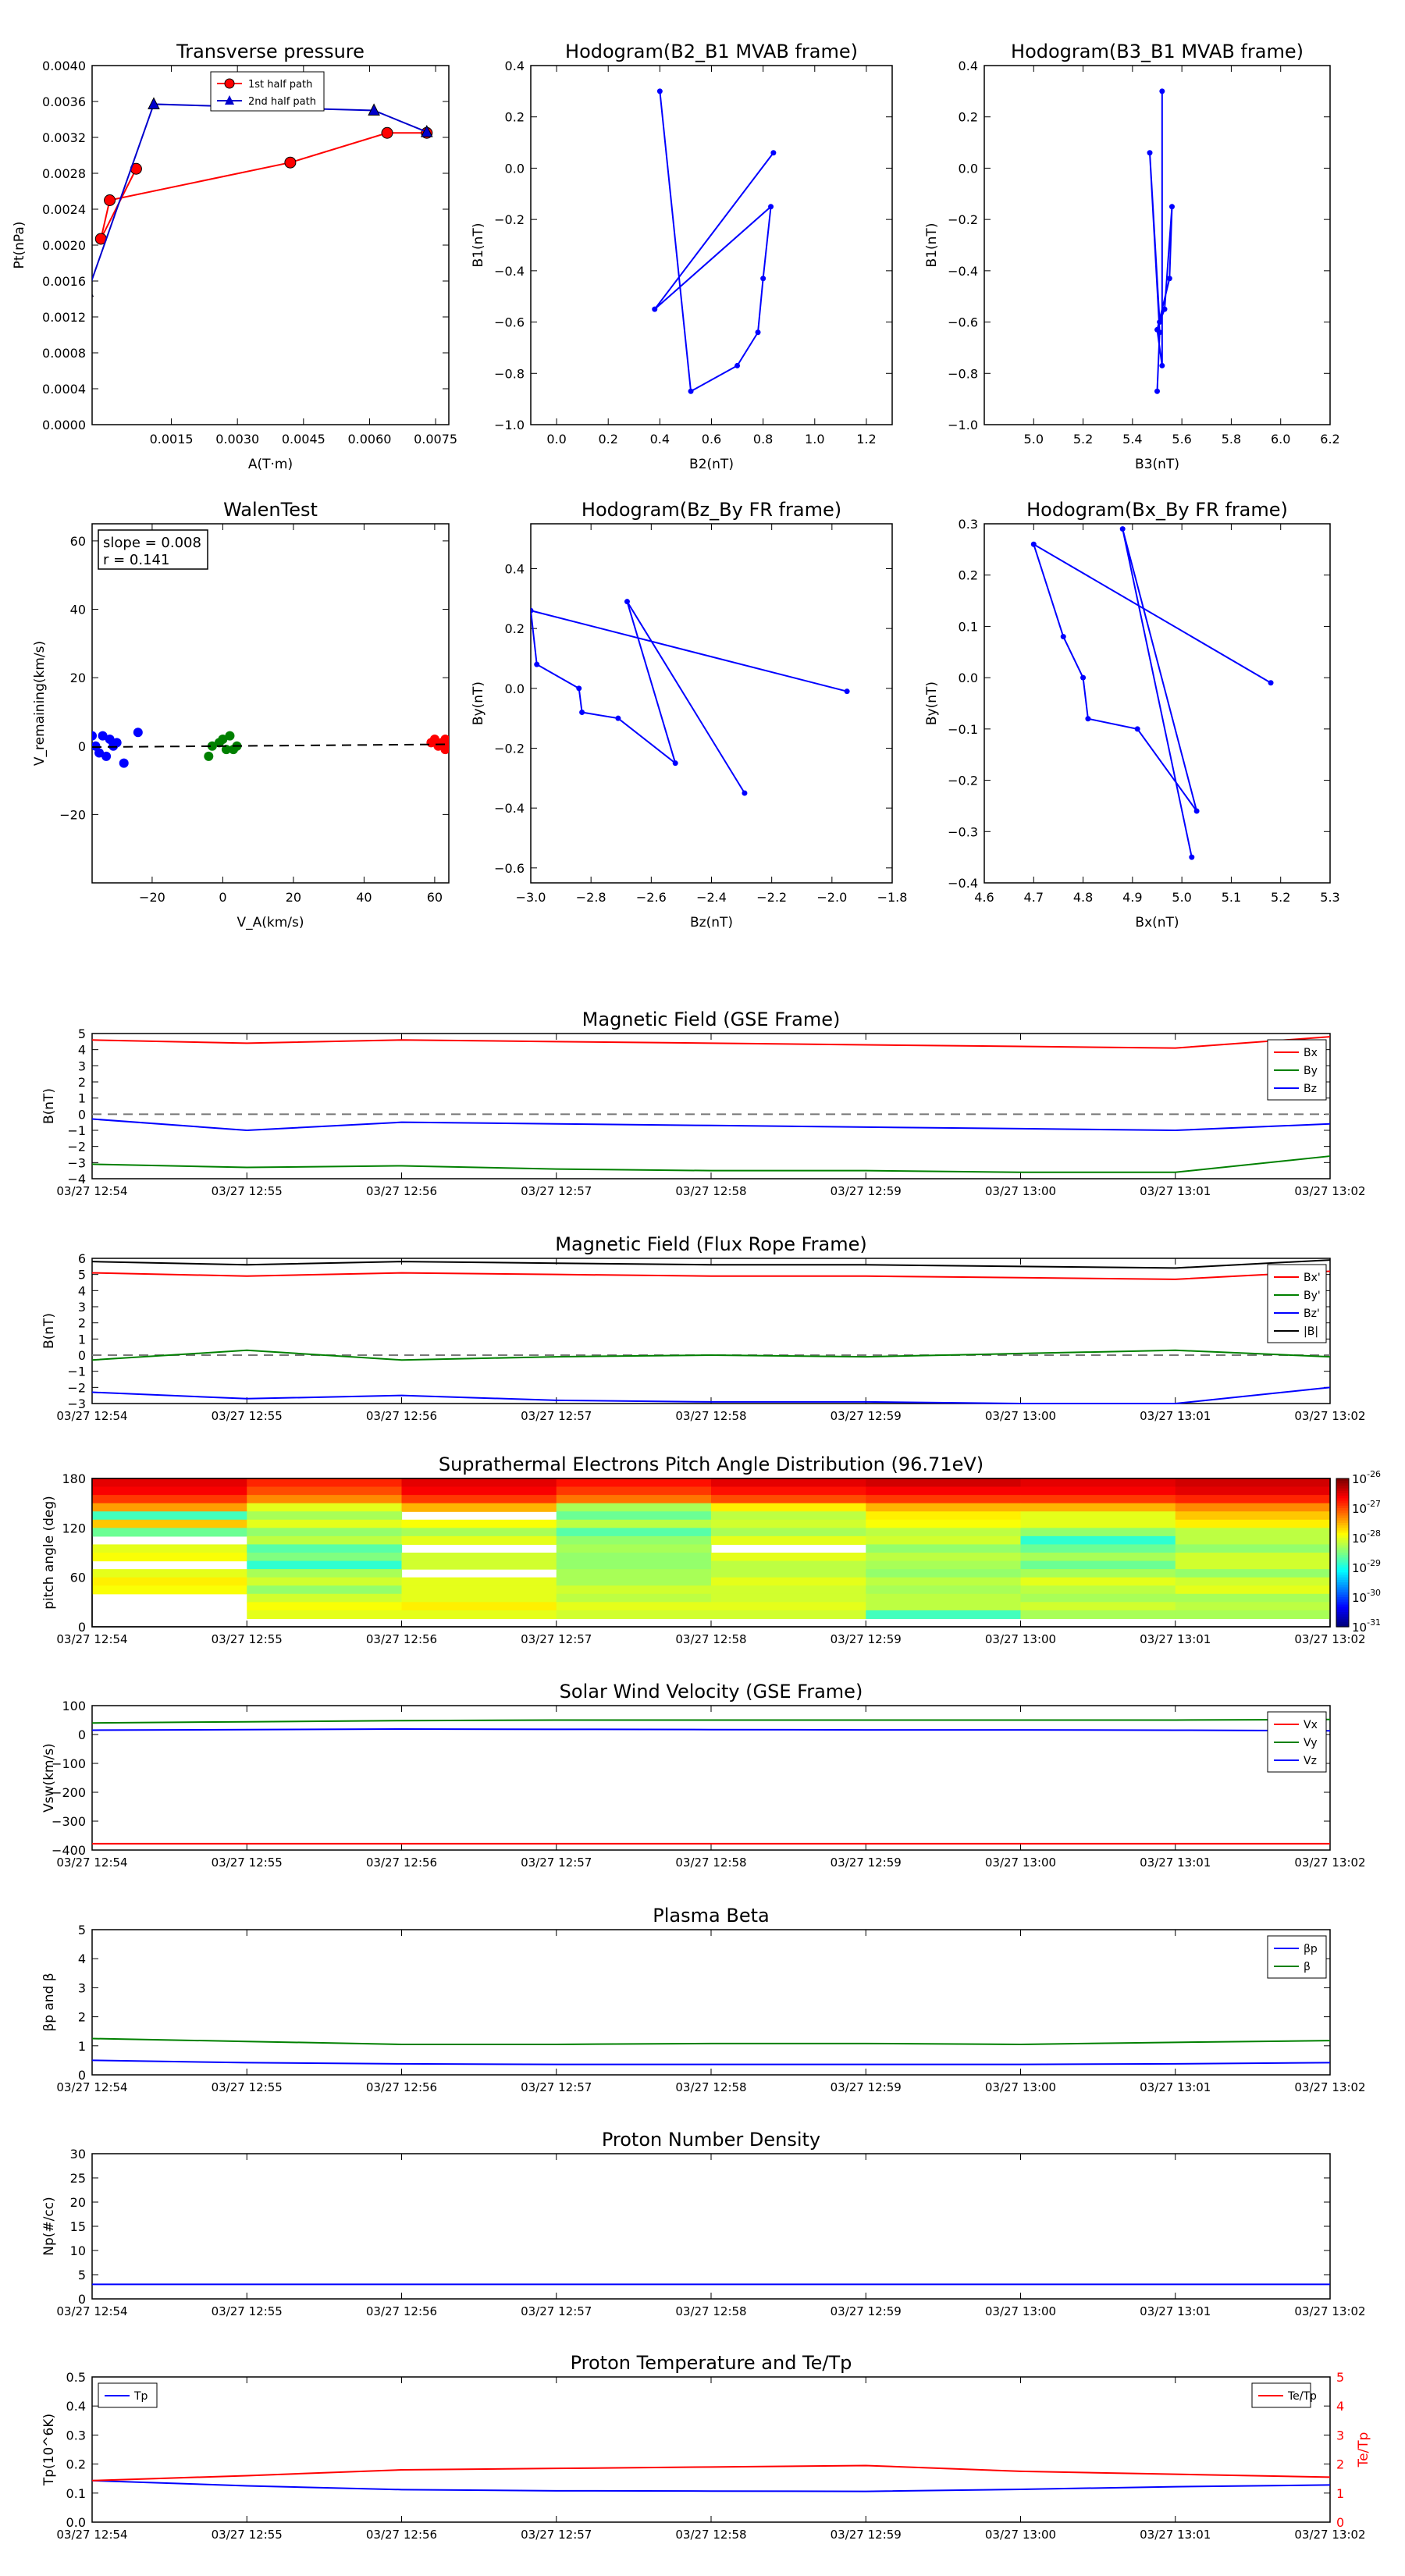  I want to click on y-tick-label: −100, so click(69, 1763).